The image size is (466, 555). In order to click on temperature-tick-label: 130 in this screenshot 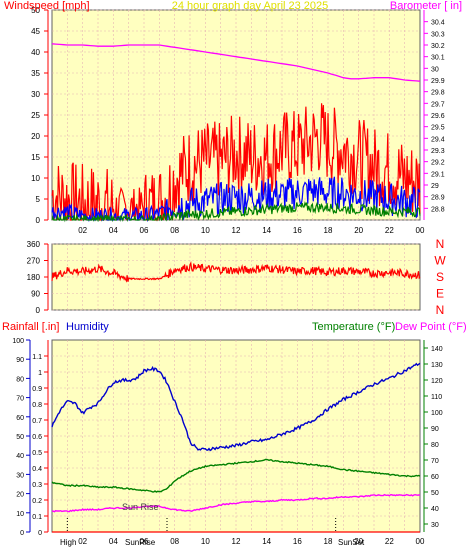, I will do `click(437, 365)`.